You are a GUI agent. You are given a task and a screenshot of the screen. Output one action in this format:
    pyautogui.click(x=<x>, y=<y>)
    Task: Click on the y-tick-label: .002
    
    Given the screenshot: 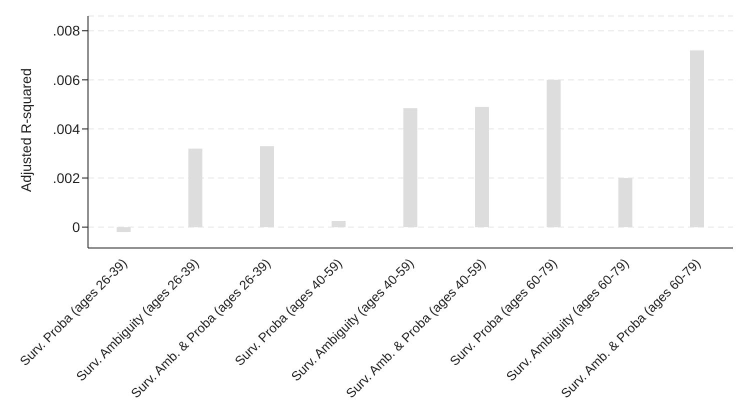 What is the action you would take?
    pyautogui.click(x=66, y=178)
    